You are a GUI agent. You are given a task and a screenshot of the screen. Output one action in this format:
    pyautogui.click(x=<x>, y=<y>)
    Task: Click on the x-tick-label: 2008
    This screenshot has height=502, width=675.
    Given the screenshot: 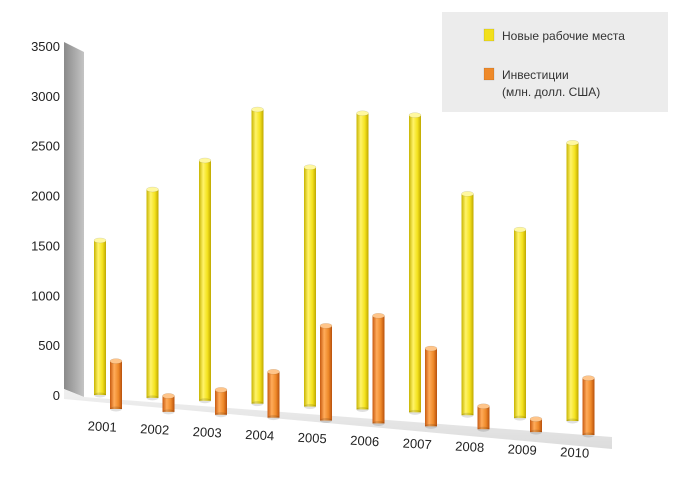 What is the action you would take?
    pyautogui.click(x=470, y=446)
    